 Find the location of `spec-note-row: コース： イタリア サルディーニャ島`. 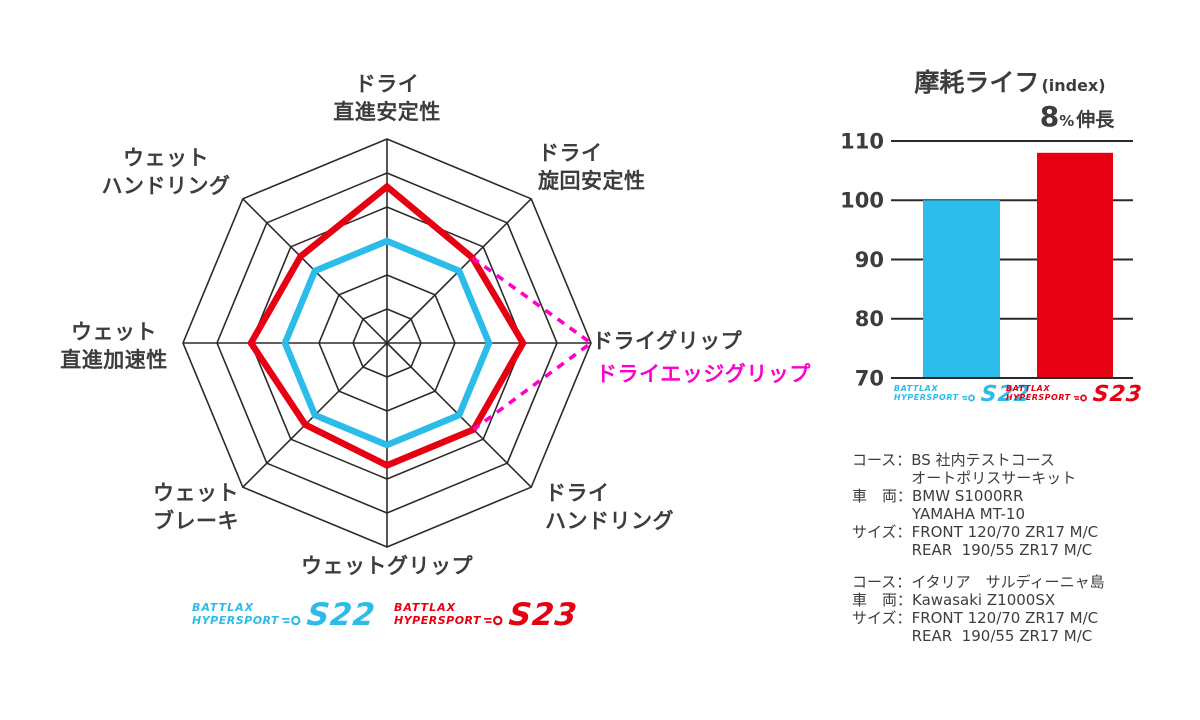

spec-note-row: コース： イタリア サルディーニャ島 is located at coordinates (978, 582).